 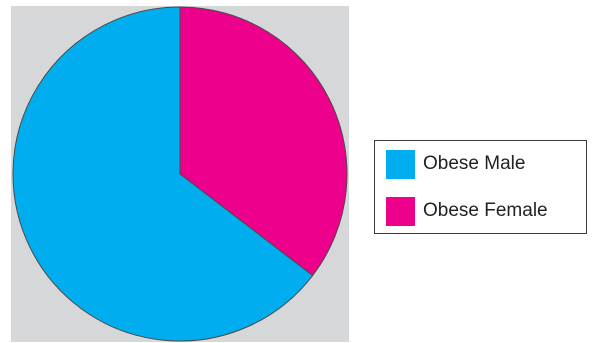 I want to click on legend-label-obese-male: Obese Male, so click(x=474, y=163).